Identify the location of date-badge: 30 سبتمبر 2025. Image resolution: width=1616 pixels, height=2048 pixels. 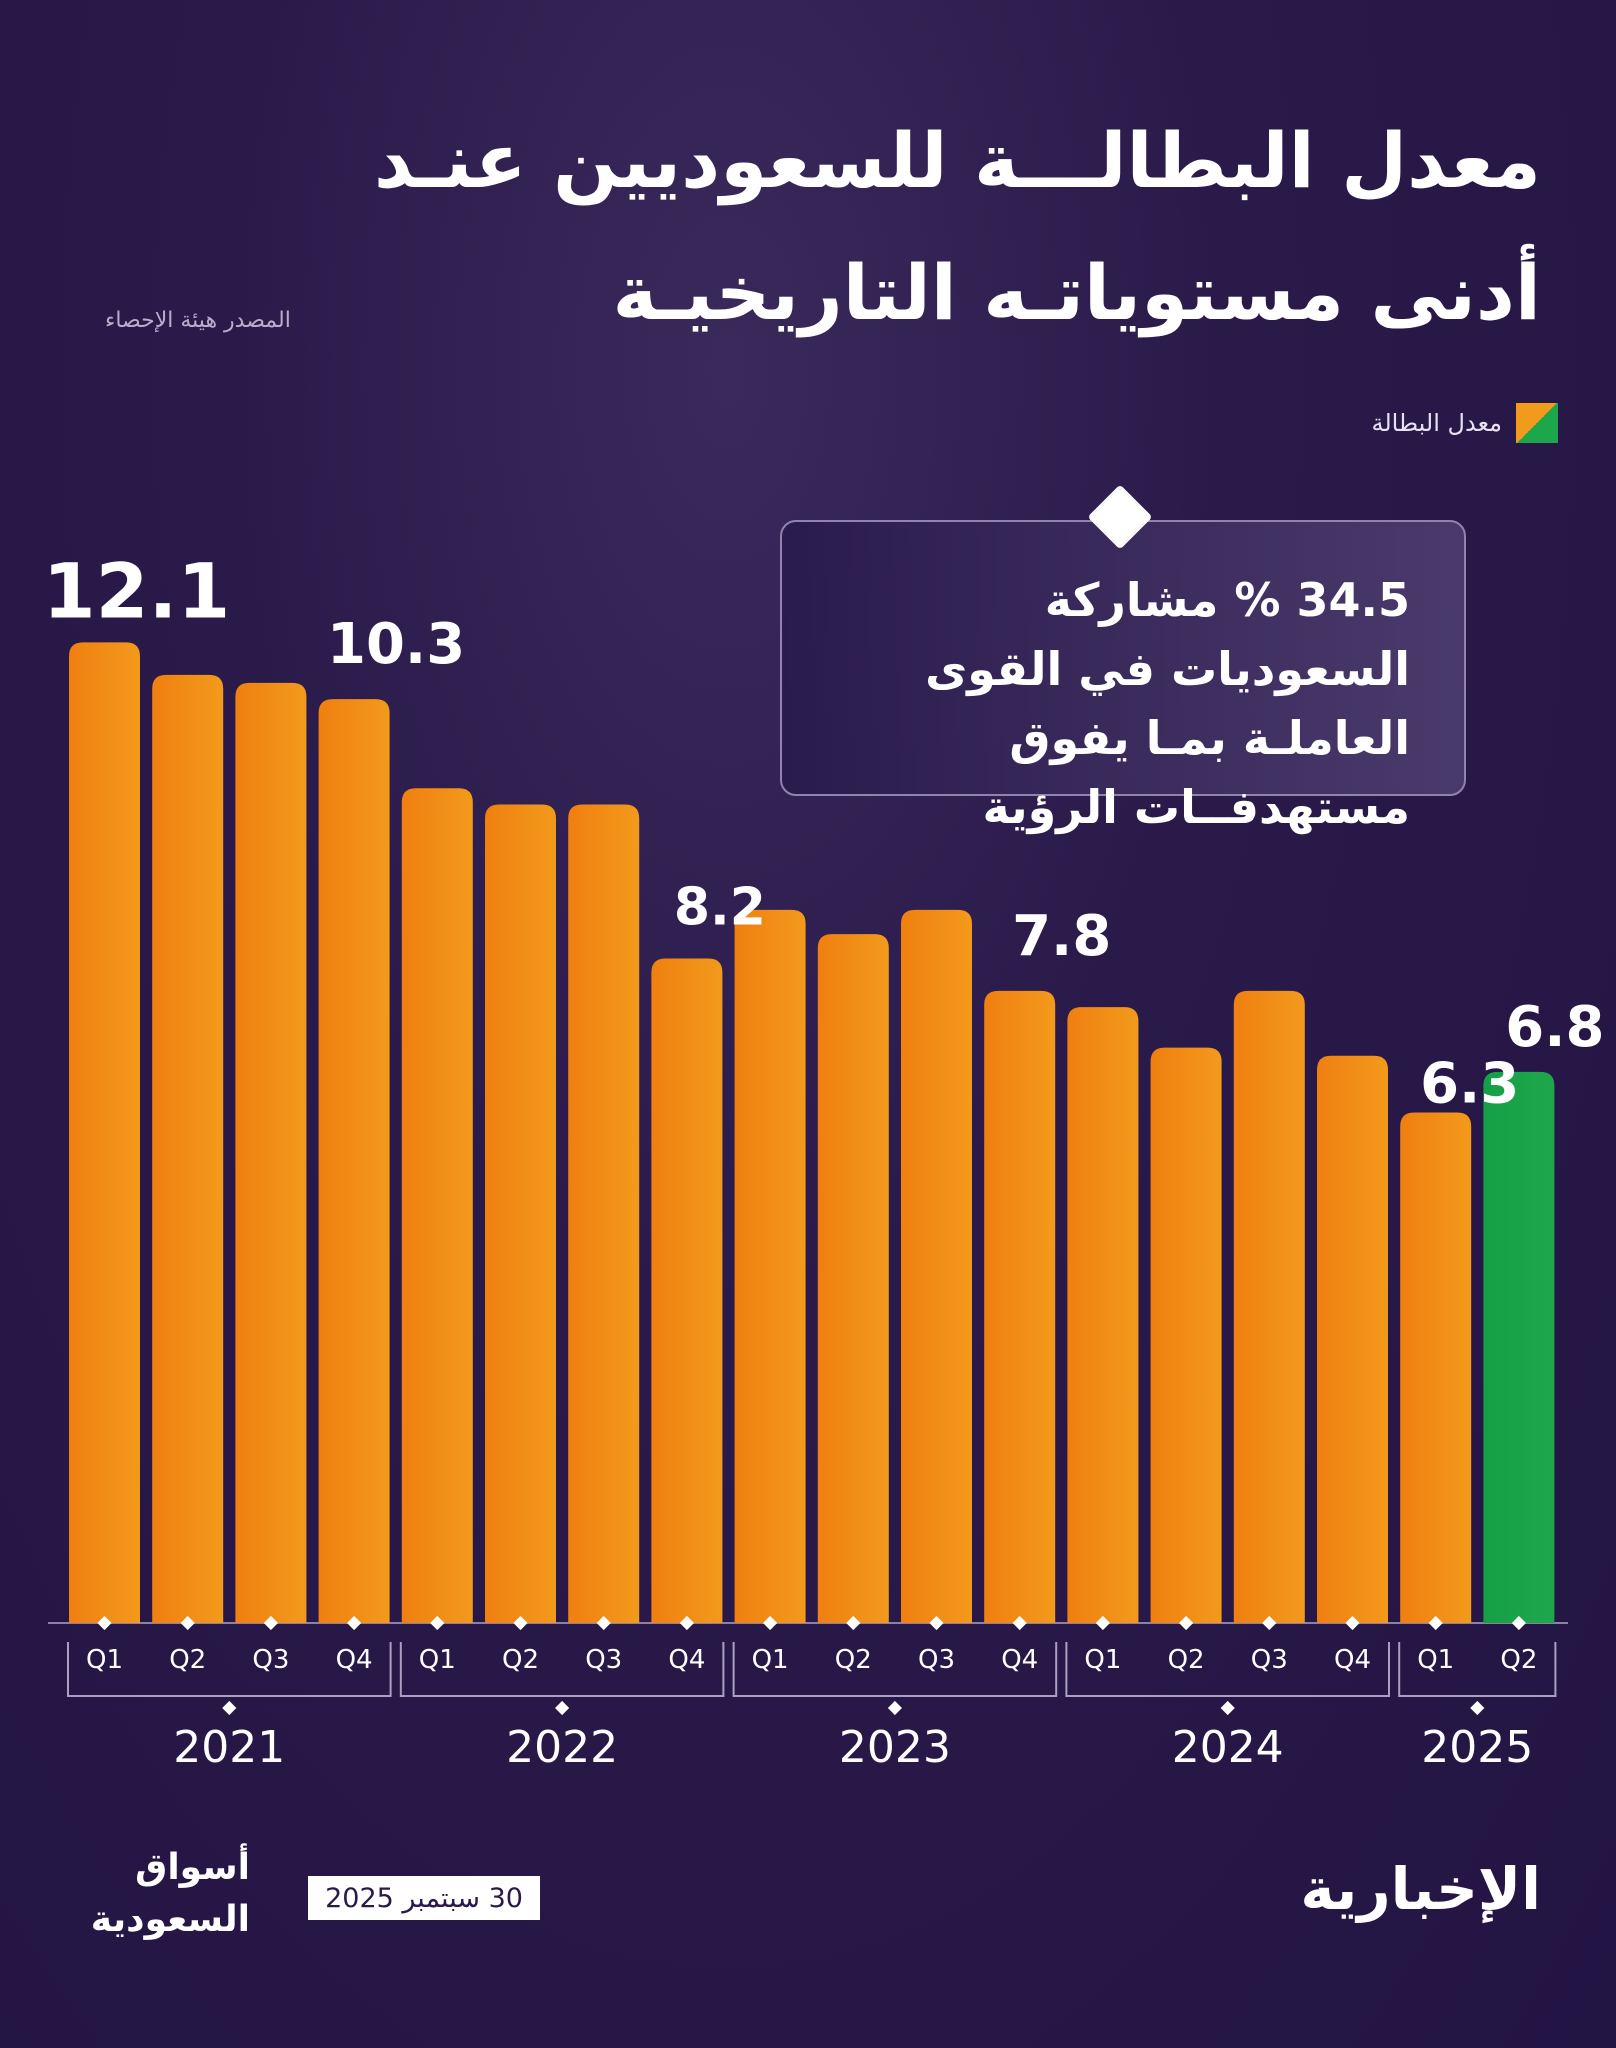
(424, 1898).